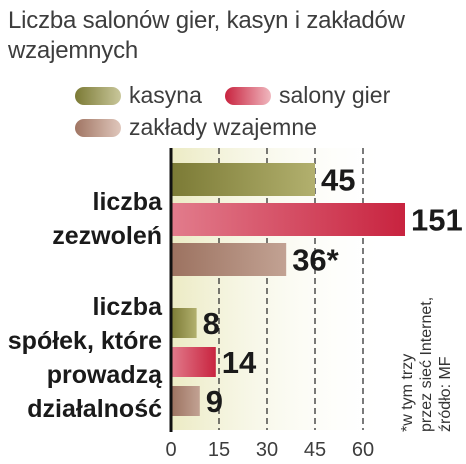 The height and width of the screenshot is (464, 466). Describe the element at coordinates (214, 401) in the screenshot. I see `value-label-zakłady-wzajemne-group-2: 9` at that location.